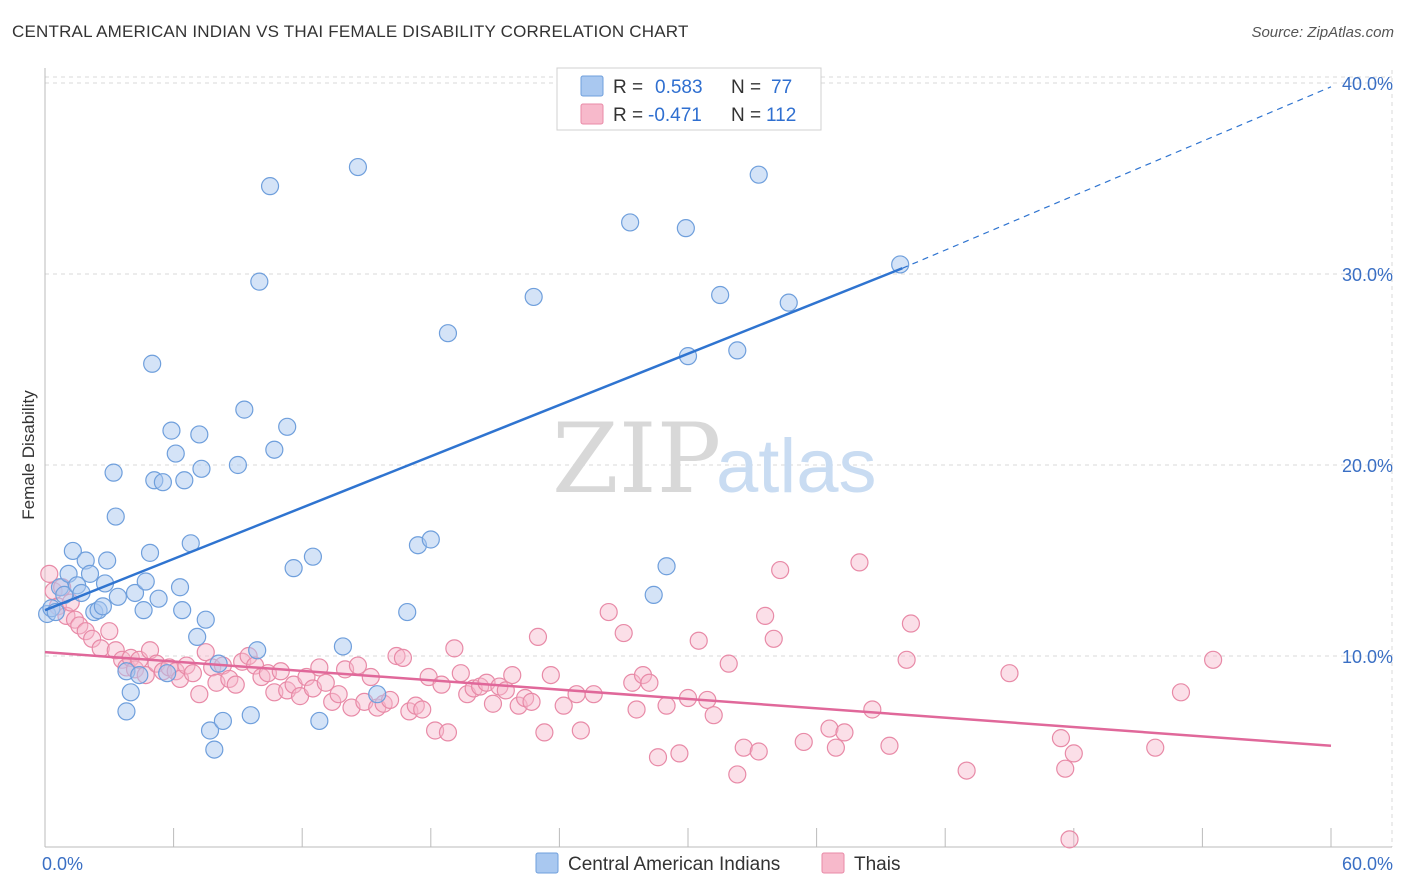 The image size is (1406, 892). I want to click on legend-r-label-blue: R =, so click(628, 87).